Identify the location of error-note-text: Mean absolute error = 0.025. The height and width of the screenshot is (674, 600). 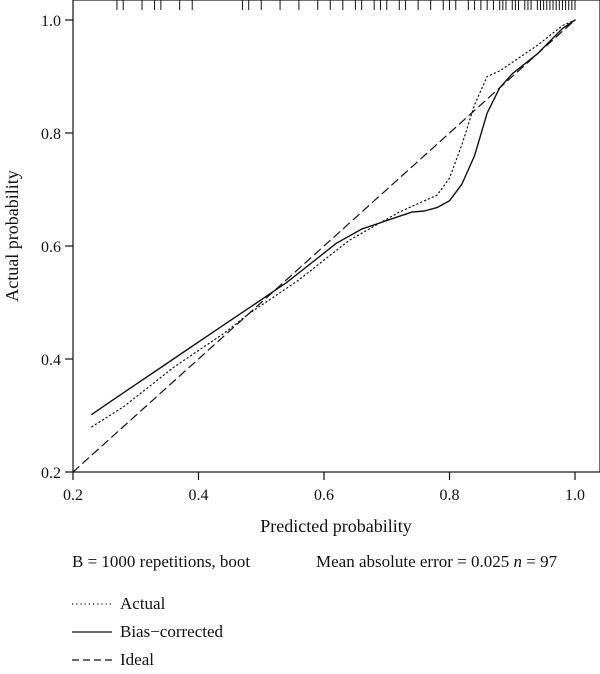
(415, 561).